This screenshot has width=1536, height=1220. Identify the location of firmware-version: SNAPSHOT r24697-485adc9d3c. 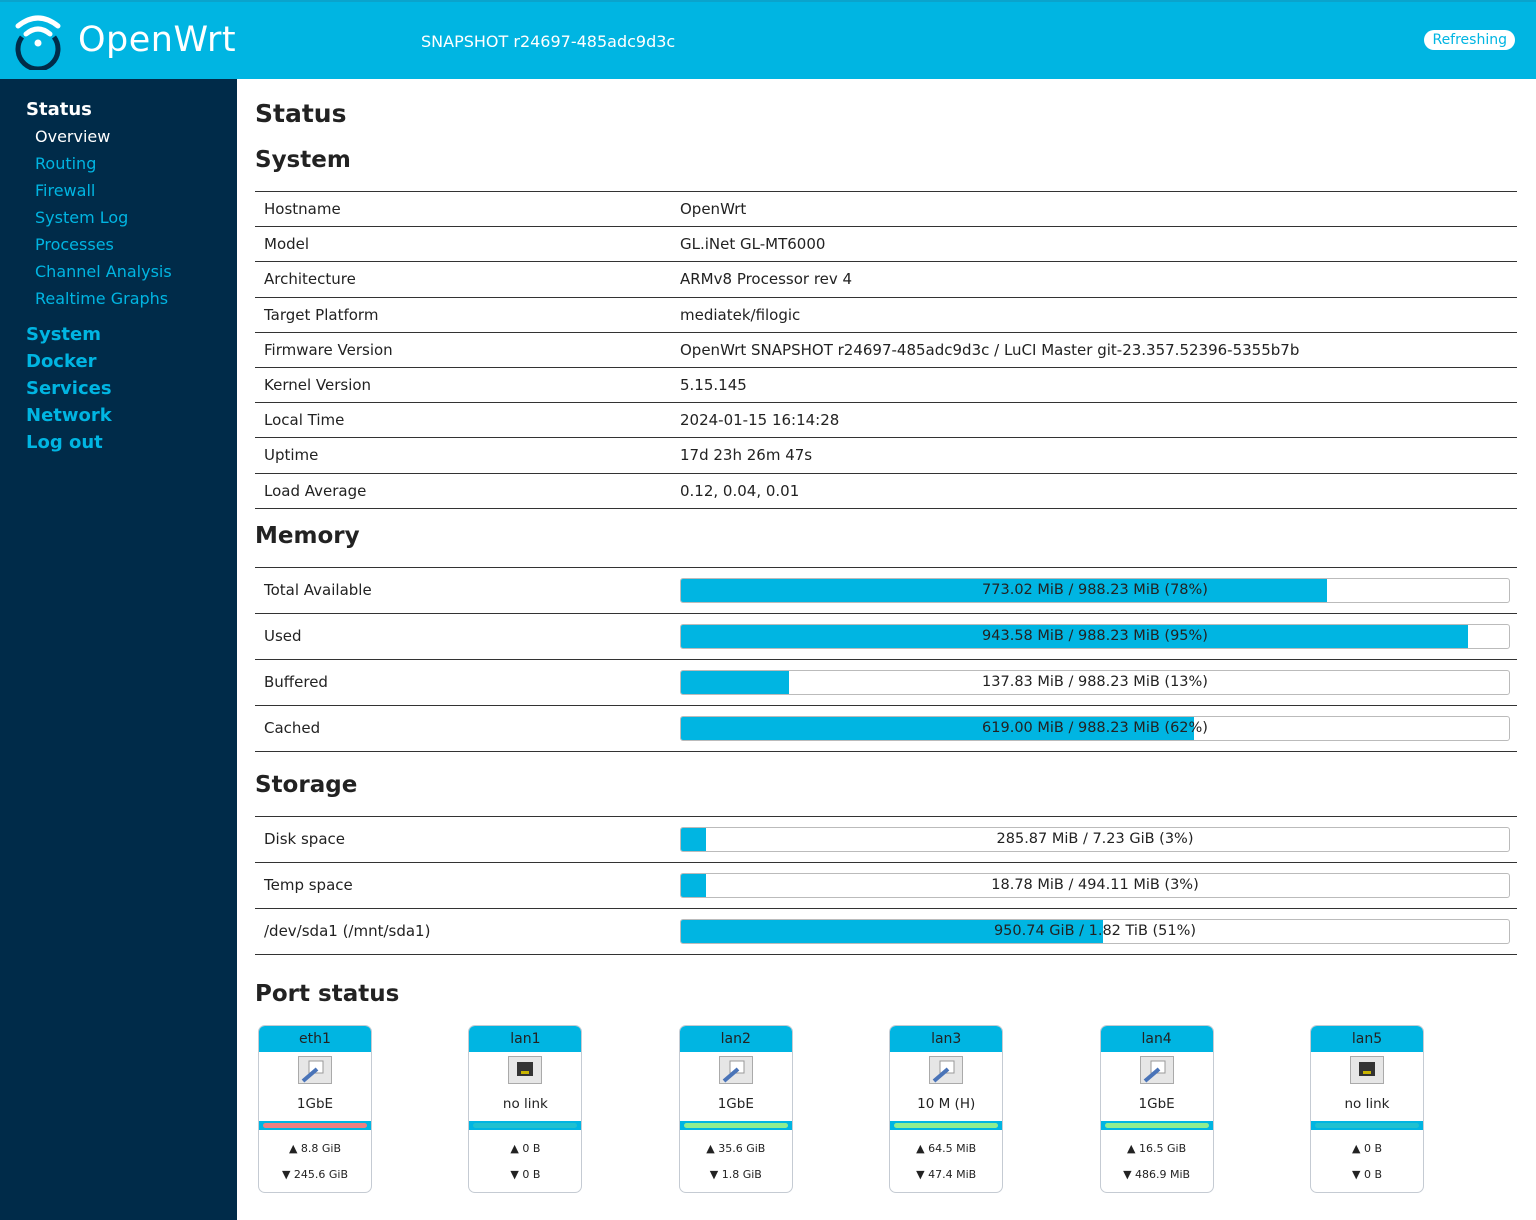
(548, 41).